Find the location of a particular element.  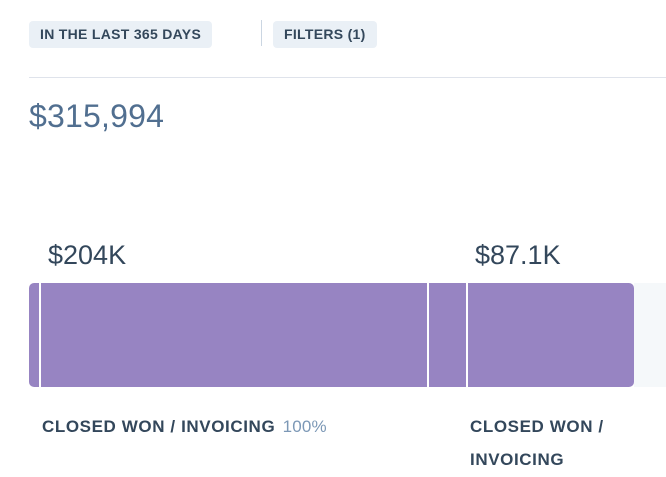

funnel-bar-track is located at coordinates (650, 335).